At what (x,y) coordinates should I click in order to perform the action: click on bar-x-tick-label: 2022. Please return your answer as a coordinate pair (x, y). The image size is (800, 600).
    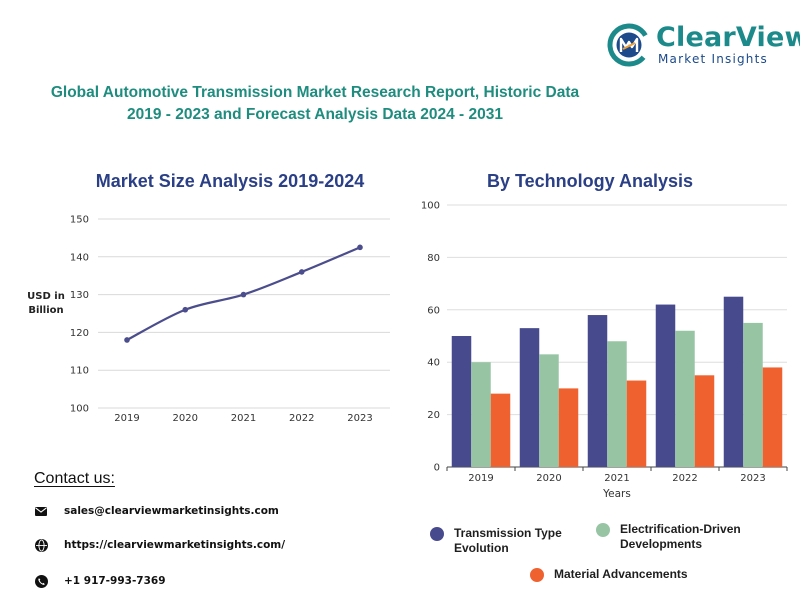
    Looking at the image, I should click on (684, 478).